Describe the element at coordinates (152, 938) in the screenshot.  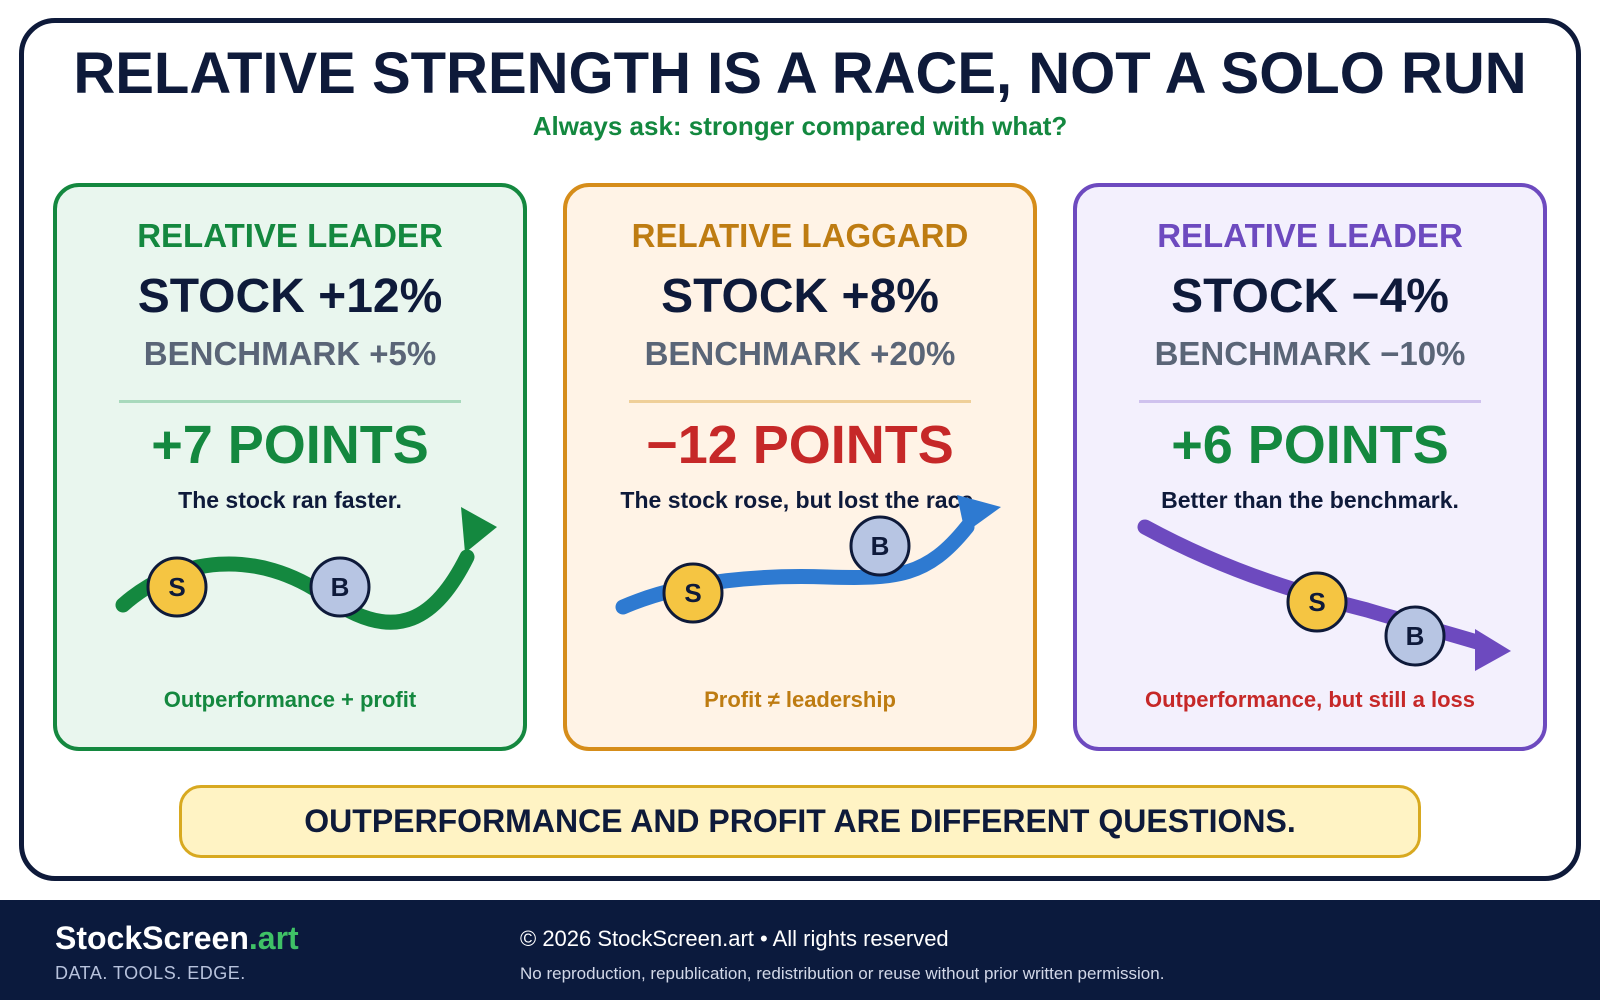
I see `brand-name: StockScreen` at that location.